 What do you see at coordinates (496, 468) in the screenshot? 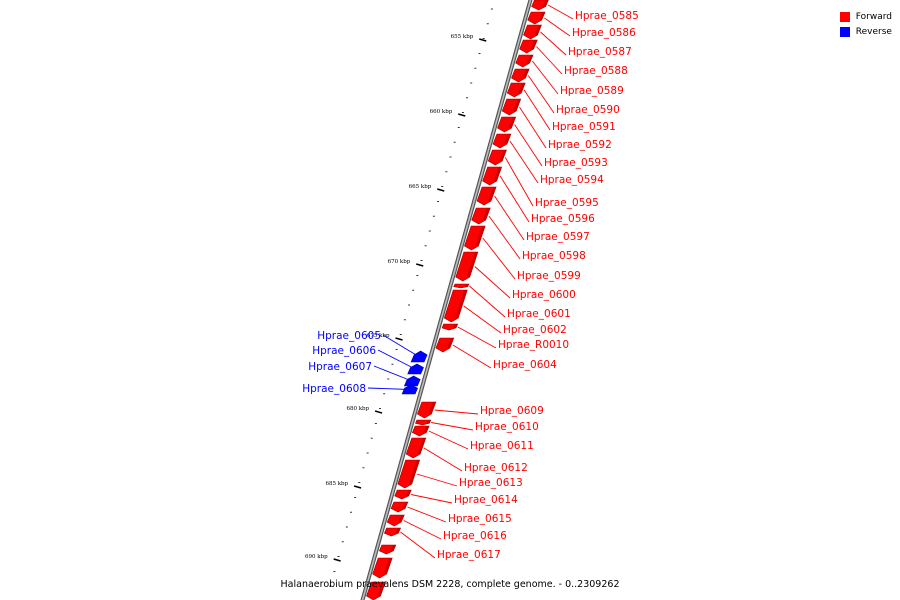
I see `gene-label: Hprae_0612` at bounding box center [496, 468].